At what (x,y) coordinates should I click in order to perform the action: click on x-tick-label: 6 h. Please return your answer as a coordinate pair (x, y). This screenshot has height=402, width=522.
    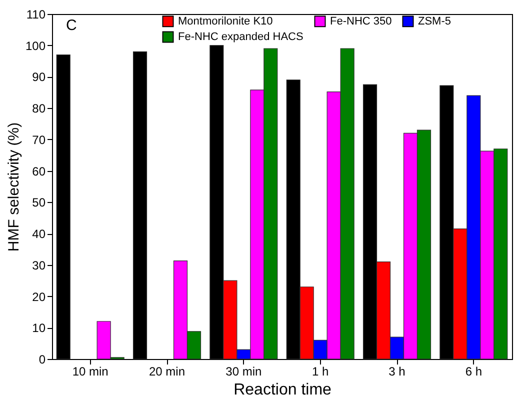
    Looking at the image, I should click on (473, 371).